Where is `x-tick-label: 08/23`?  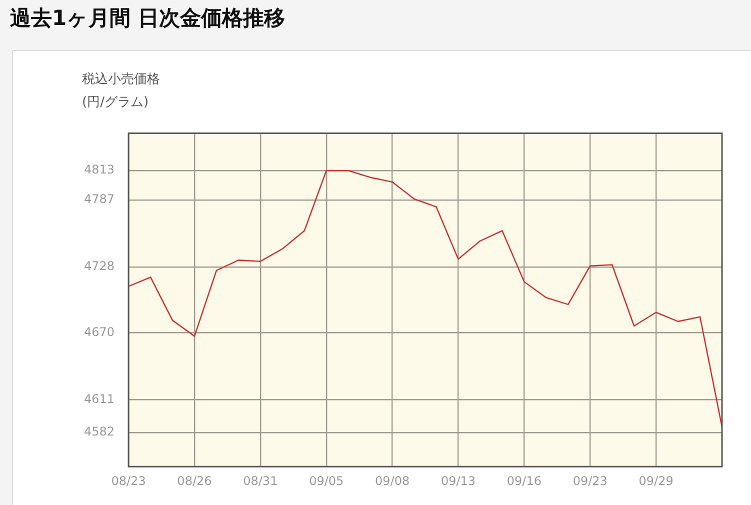 x-tick-label: 08/23 is located at coordinates (128, 481).